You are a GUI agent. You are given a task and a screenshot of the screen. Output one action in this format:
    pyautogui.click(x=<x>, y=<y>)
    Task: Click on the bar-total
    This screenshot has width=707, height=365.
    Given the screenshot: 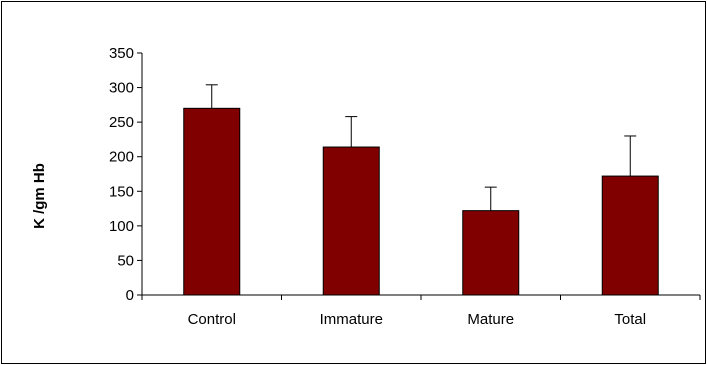 What is the action you would take?
    pyautogui.click(x=630, y=235)
    